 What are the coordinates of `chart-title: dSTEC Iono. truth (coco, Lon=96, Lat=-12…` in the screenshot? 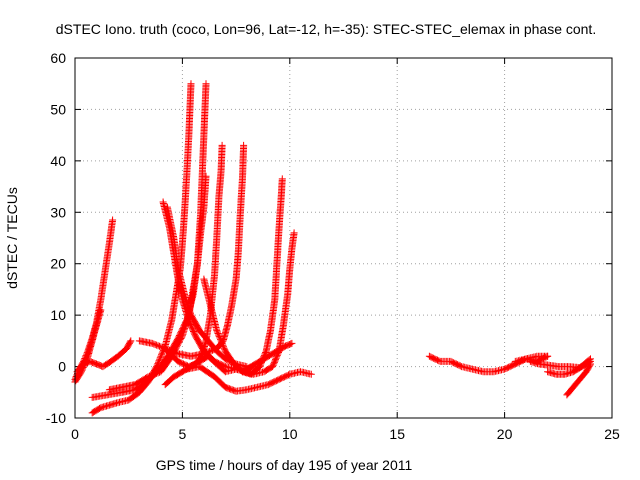 It's located at (326, 29).